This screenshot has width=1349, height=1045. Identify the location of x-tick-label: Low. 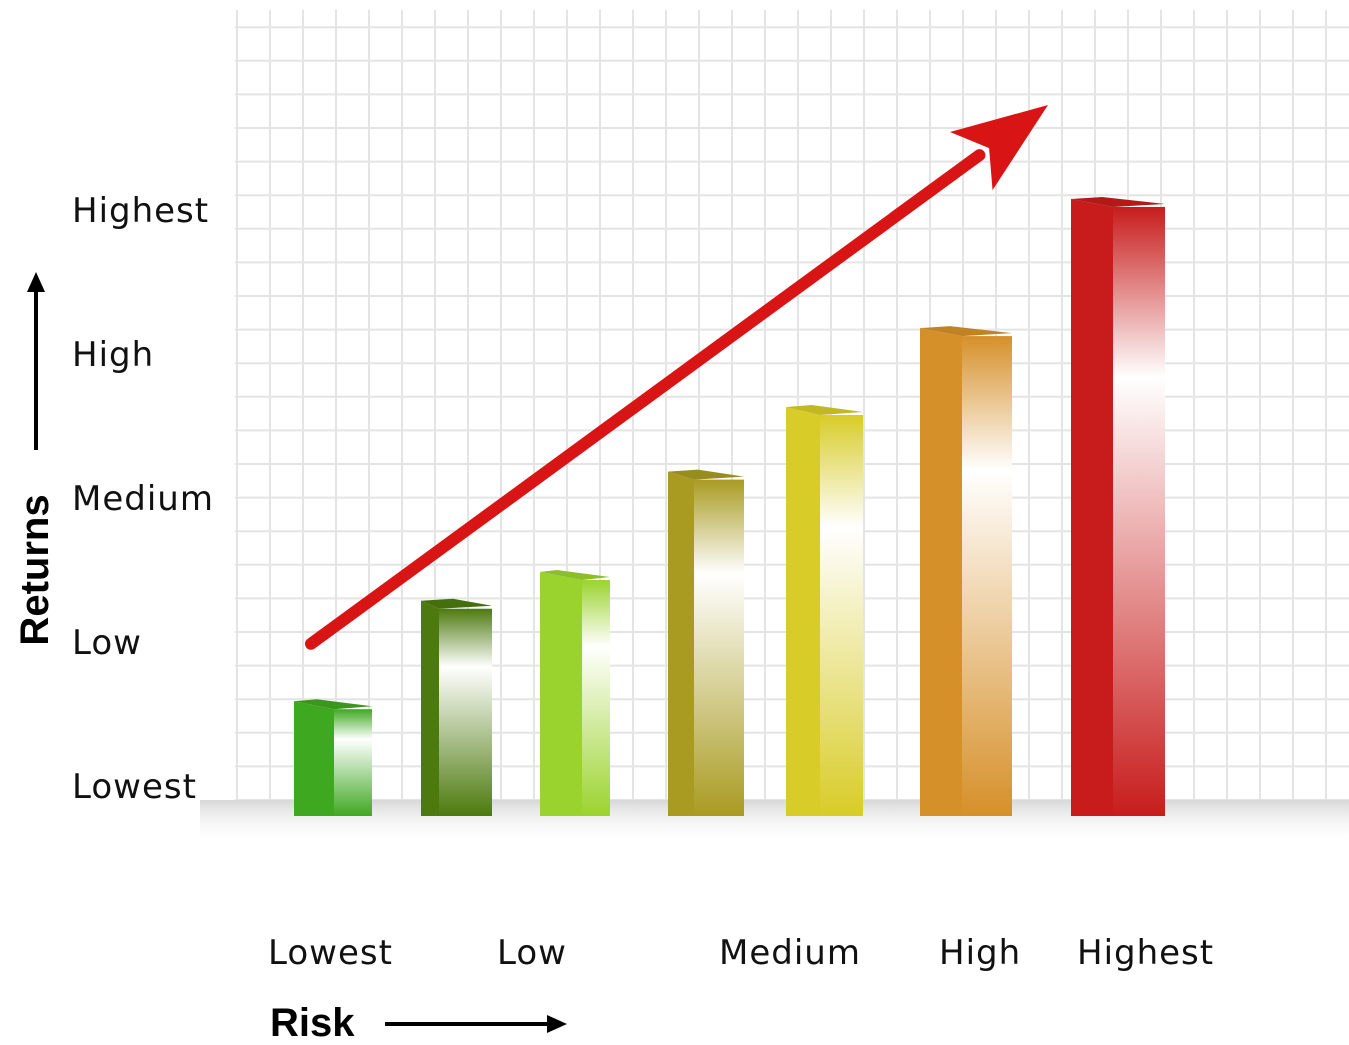
(532, 953).